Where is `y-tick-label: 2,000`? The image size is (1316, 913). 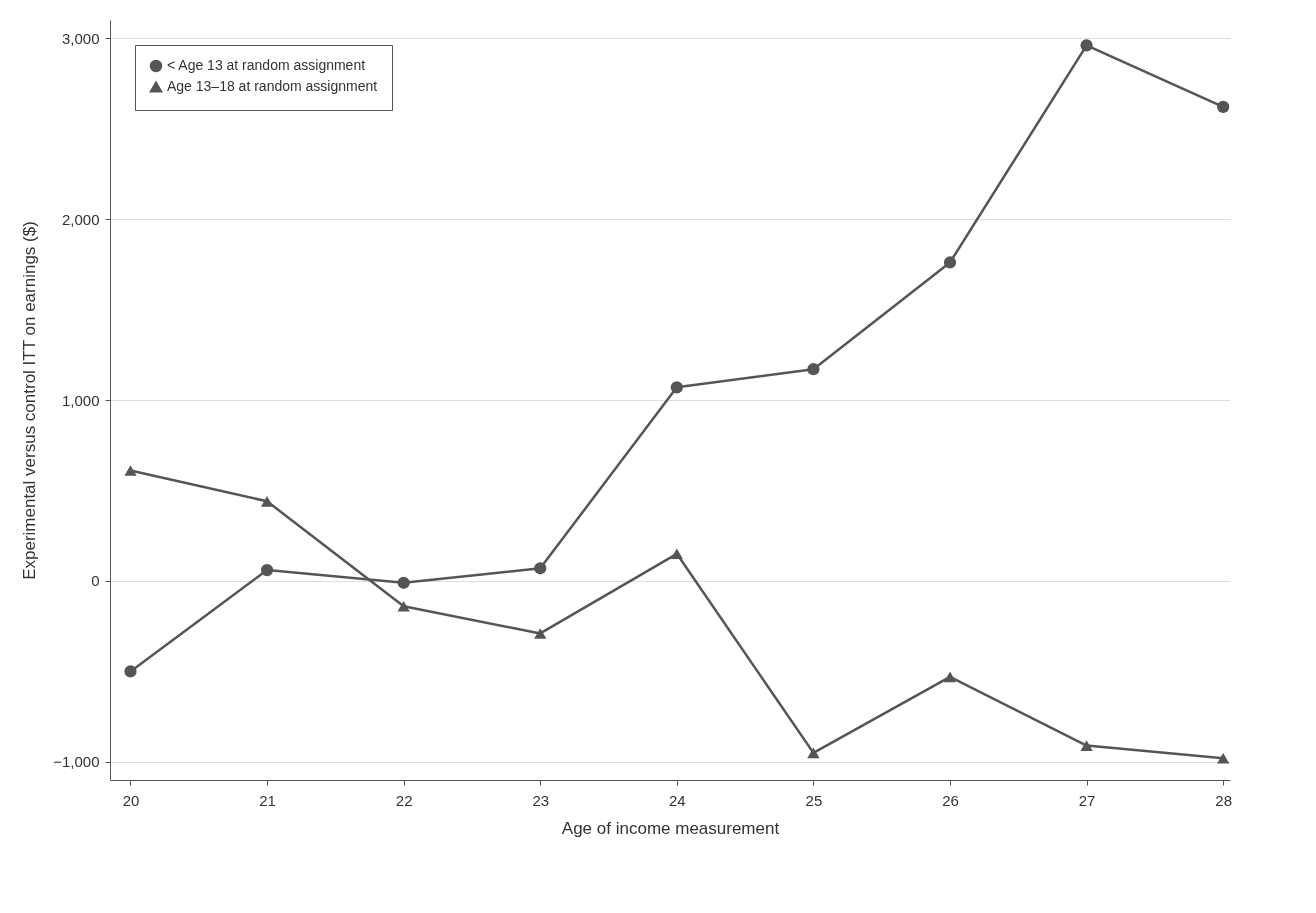
y-tick-label: 2,000 is located at coordinates (80, 219).